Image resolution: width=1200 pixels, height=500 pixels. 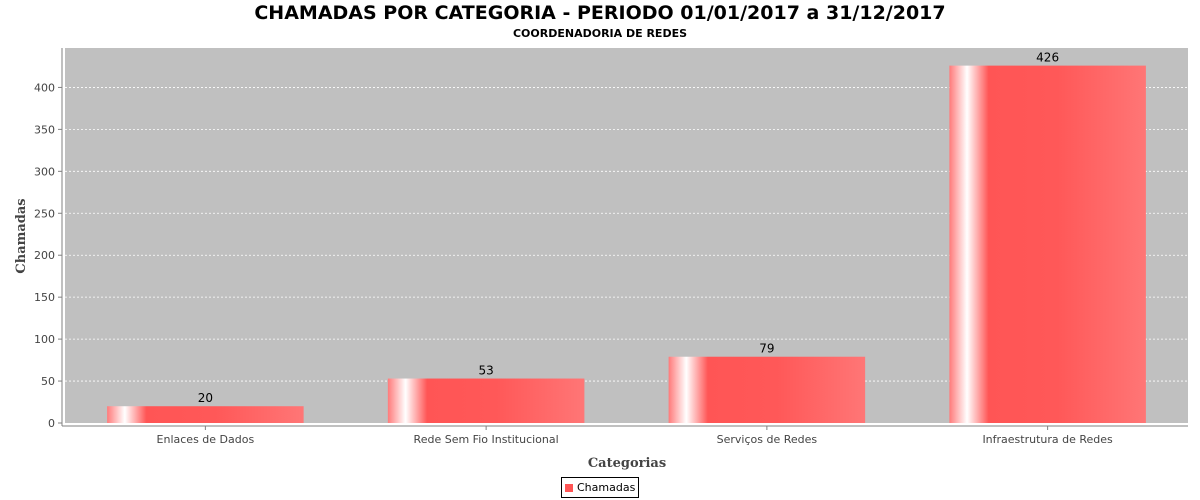 I want to click on x-tick-label: Enlaces de Dados, so click(x=206, y=439).